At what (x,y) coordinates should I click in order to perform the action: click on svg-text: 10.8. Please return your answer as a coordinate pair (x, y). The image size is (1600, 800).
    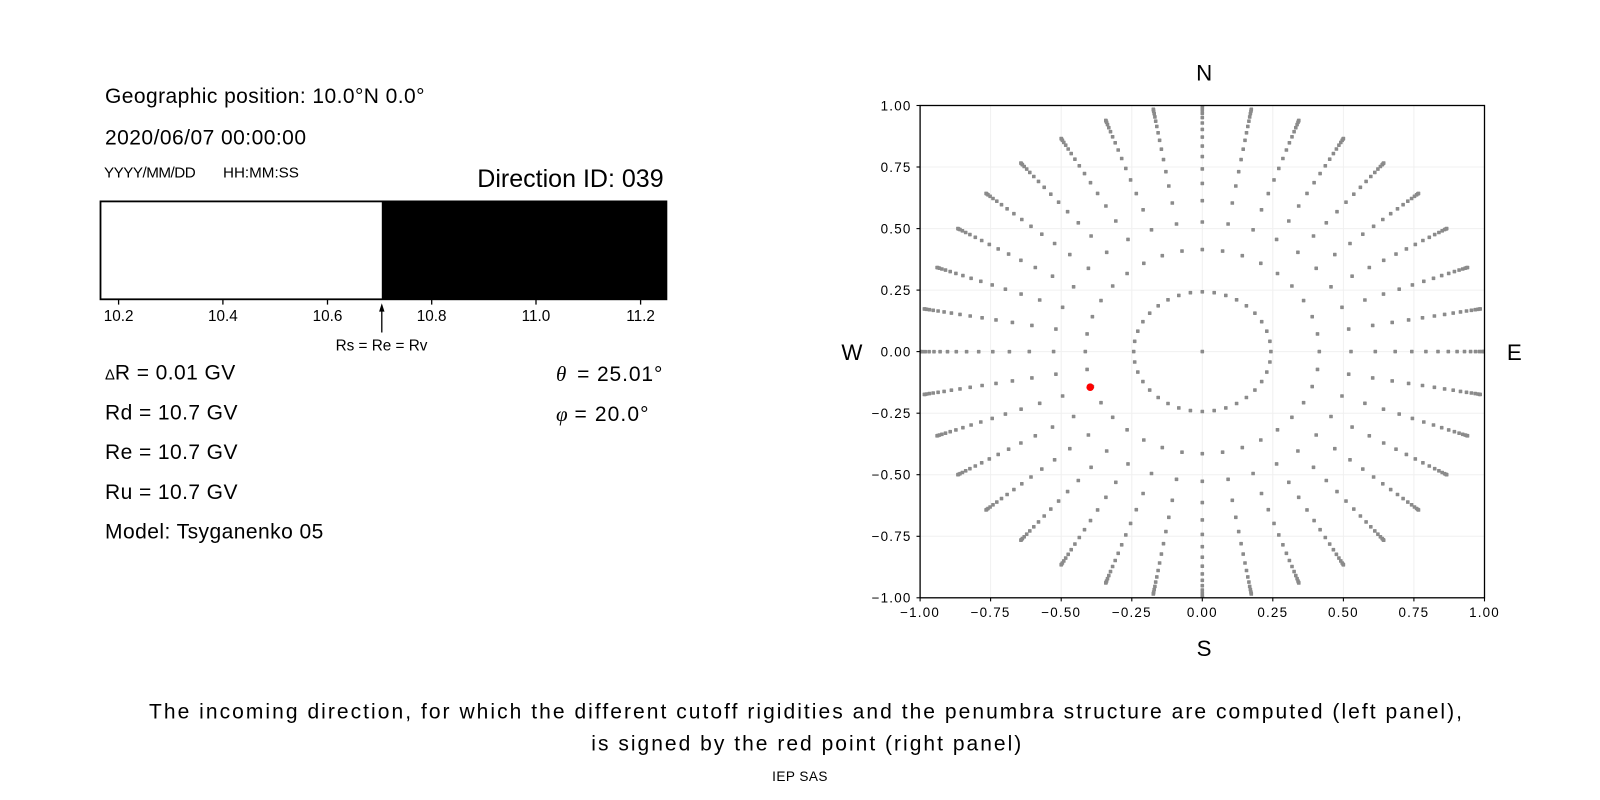
    Looking at the image, I should click on (432, 316).